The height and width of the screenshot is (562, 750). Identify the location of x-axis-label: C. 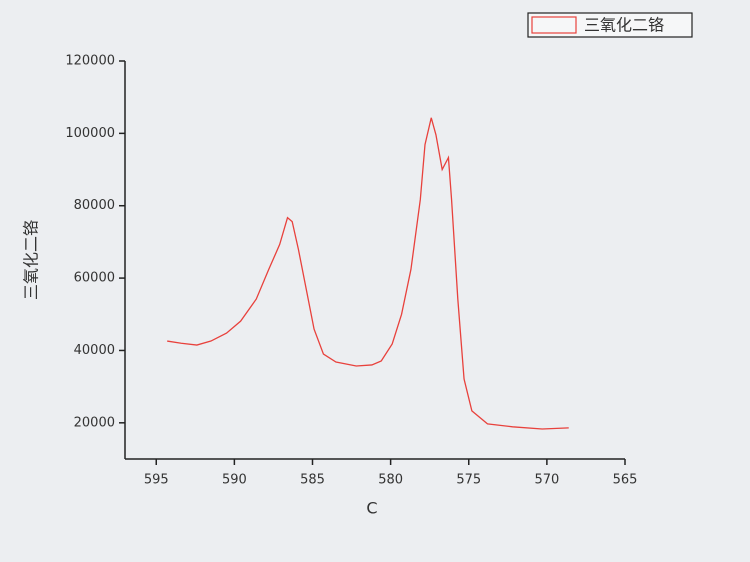
(371, 508).